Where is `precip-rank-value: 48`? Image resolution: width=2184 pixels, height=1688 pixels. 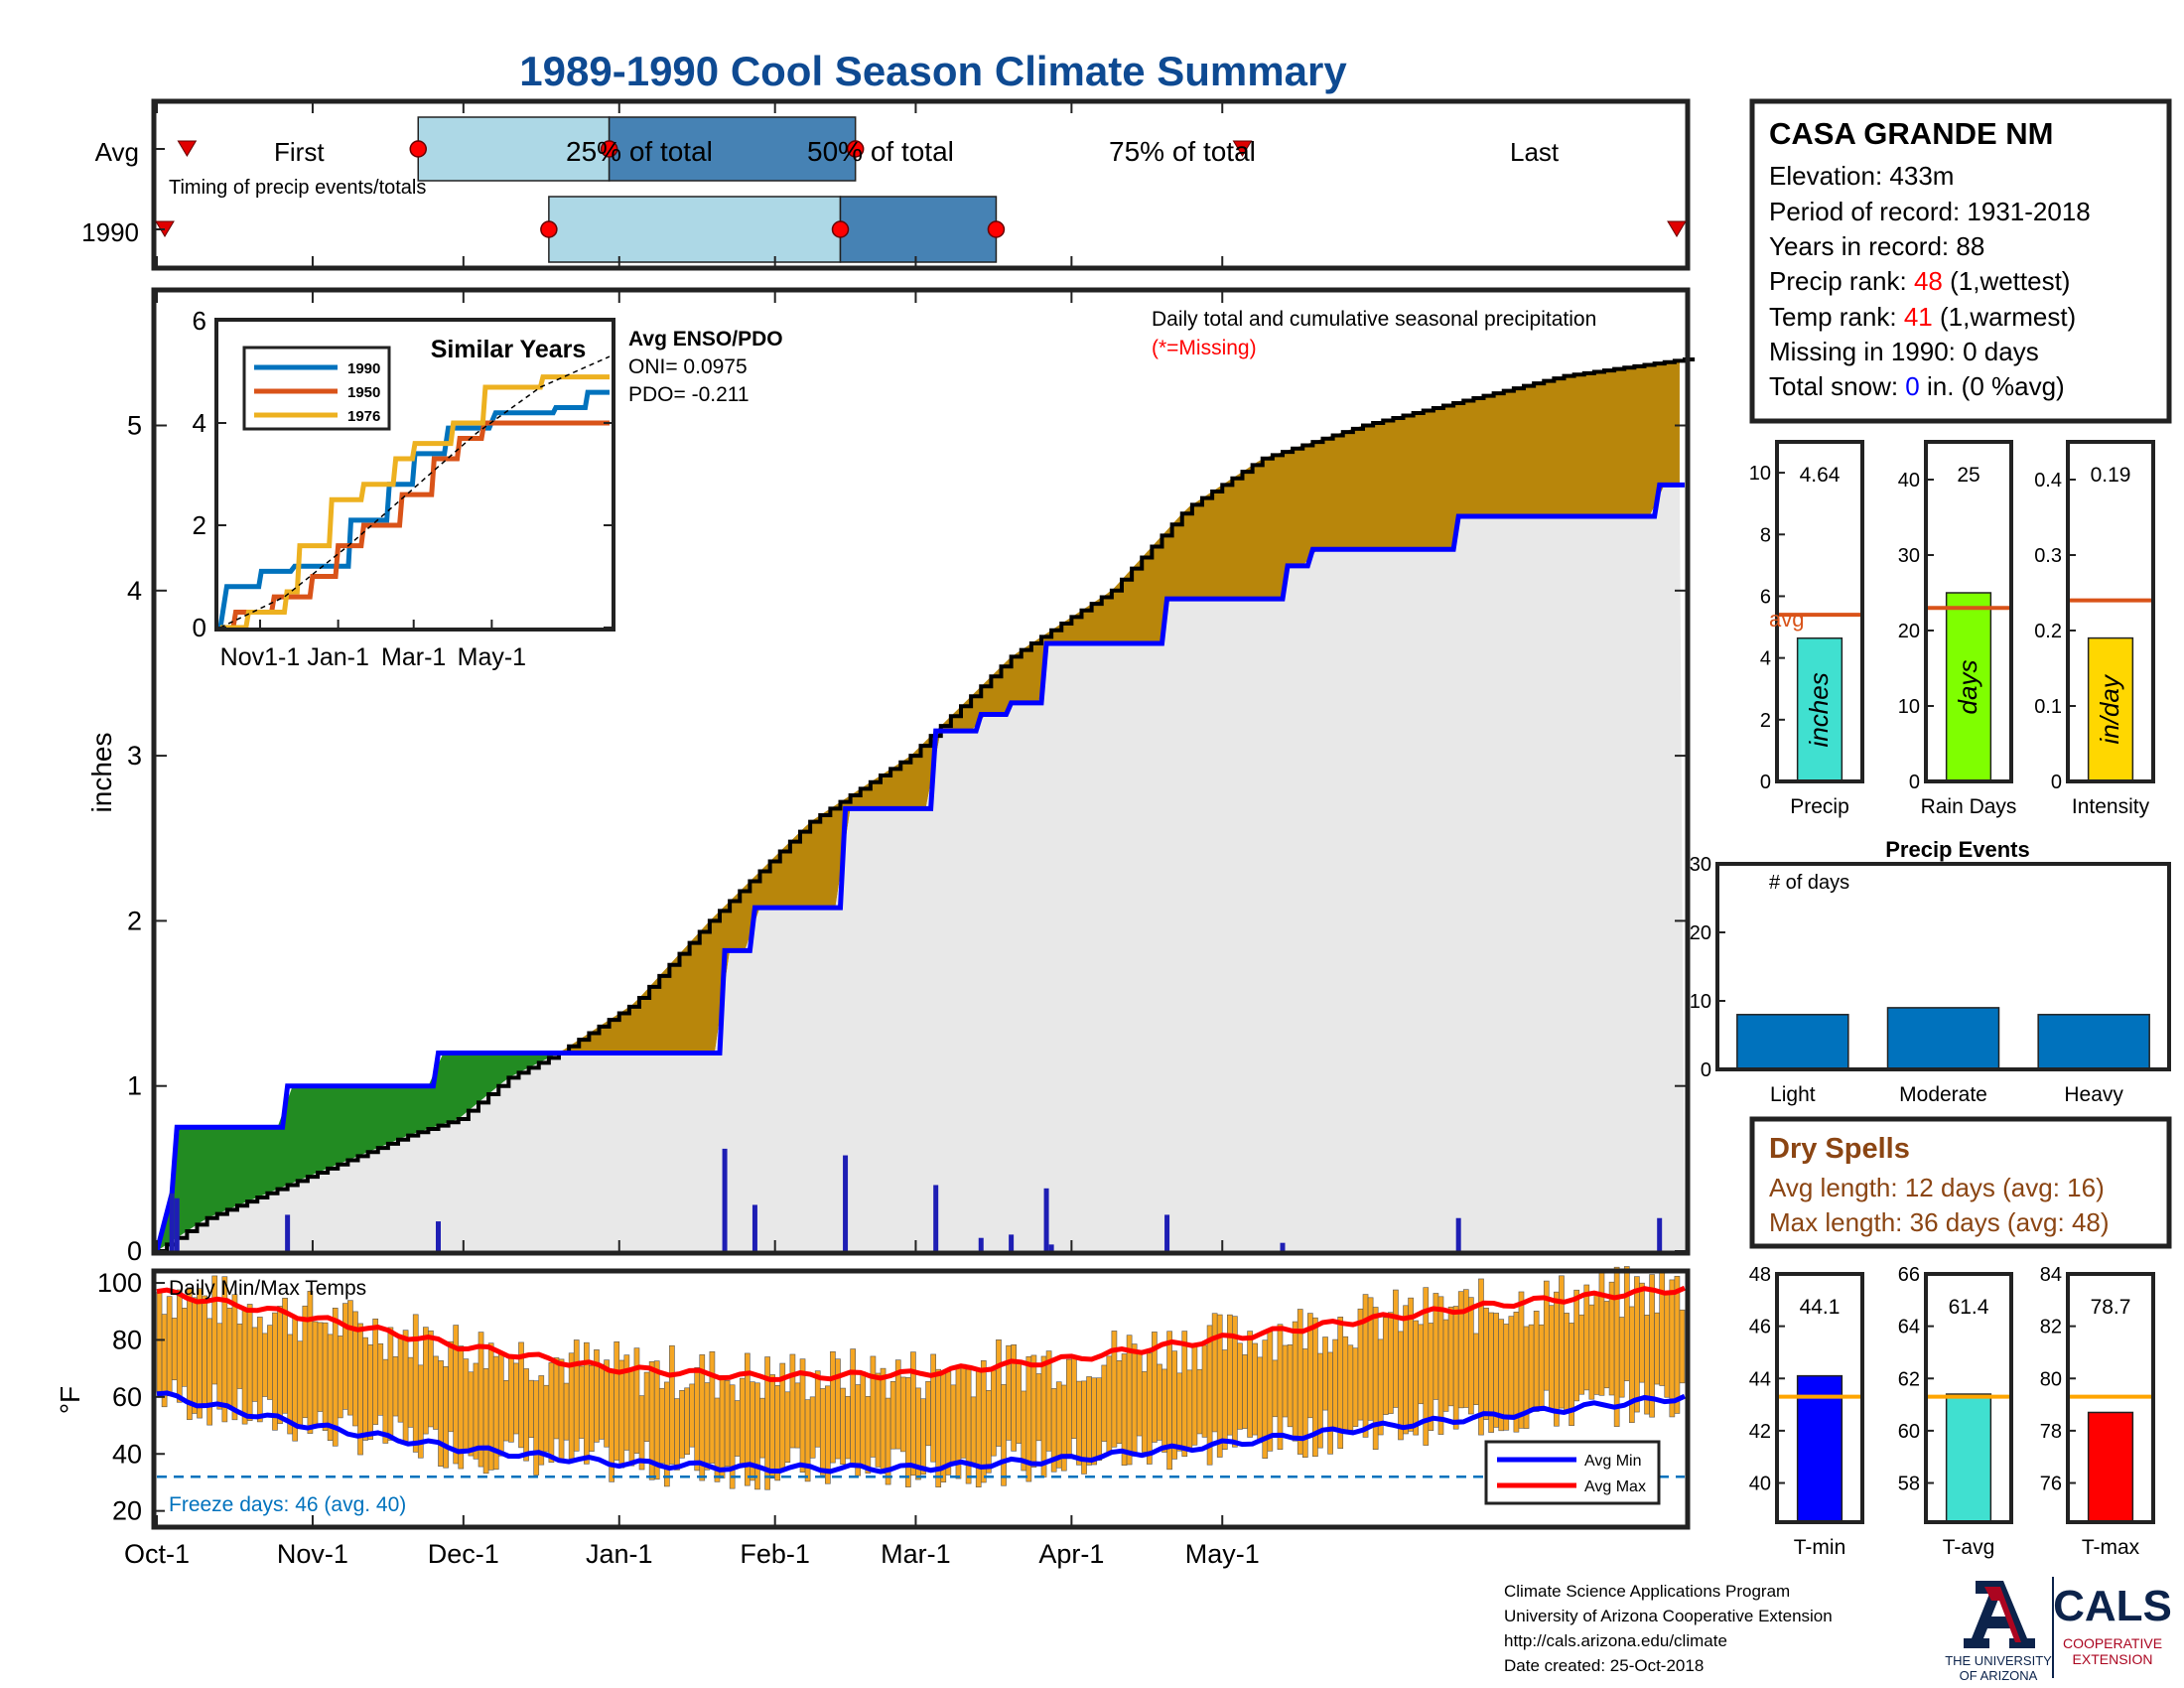
precip-rank-value: 48 is located at coordinates (1928, 281).